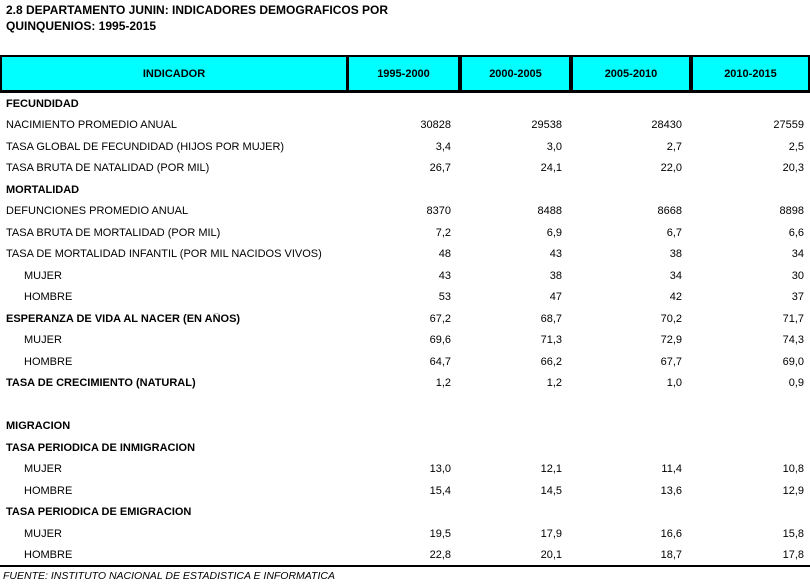 Image resolution: width=810 pixels, height=586 pixels. What do you see at coordinates (674, 232) in the screenshot?
I see `row-value: 6,7` at bounding box center [674, 232].